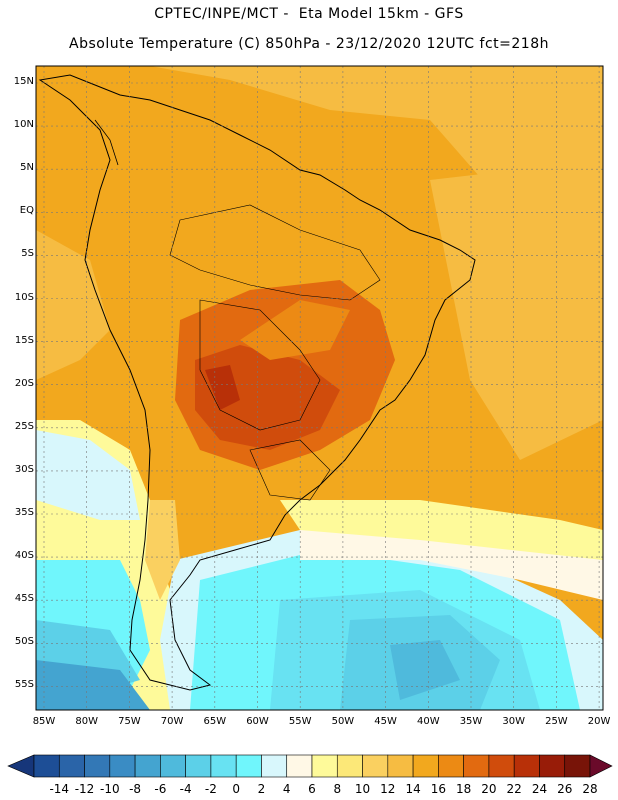 The width and height of the screenshot is (618, 800). I want to click on lat-label: 55S, so click(24, 685).